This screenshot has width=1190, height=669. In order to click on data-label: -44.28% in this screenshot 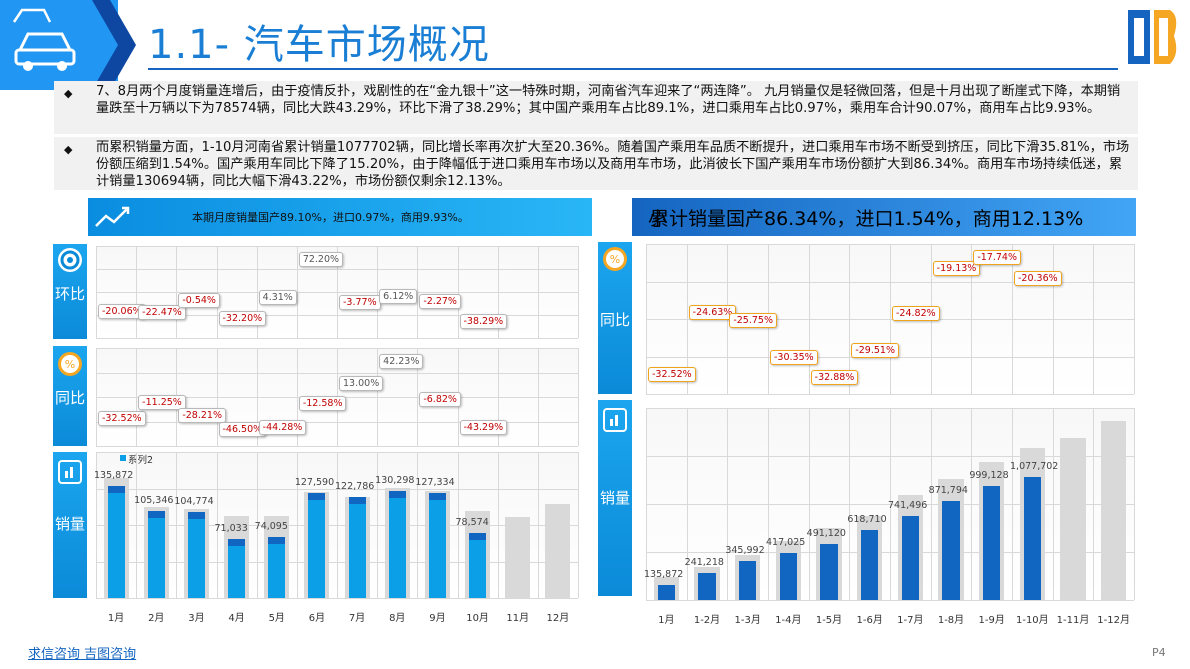, I will do `click(282, 428)`.